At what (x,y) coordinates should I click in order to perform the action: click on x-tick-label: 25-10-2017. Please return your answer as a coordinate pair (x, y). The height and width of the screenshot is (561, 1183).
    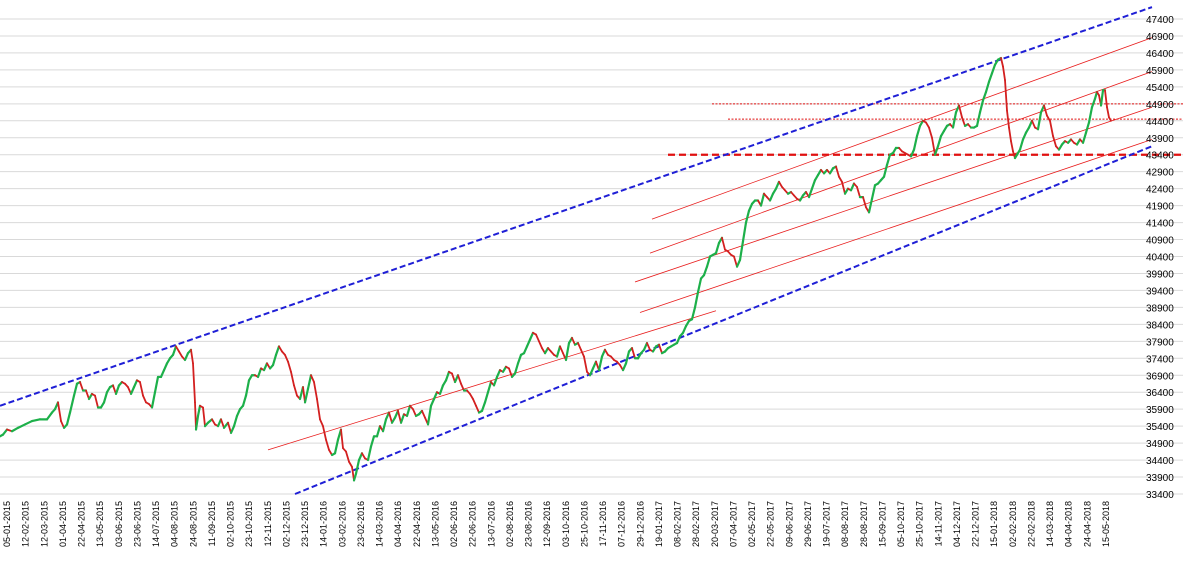
    Looking at the image, I should click on (920, 524).